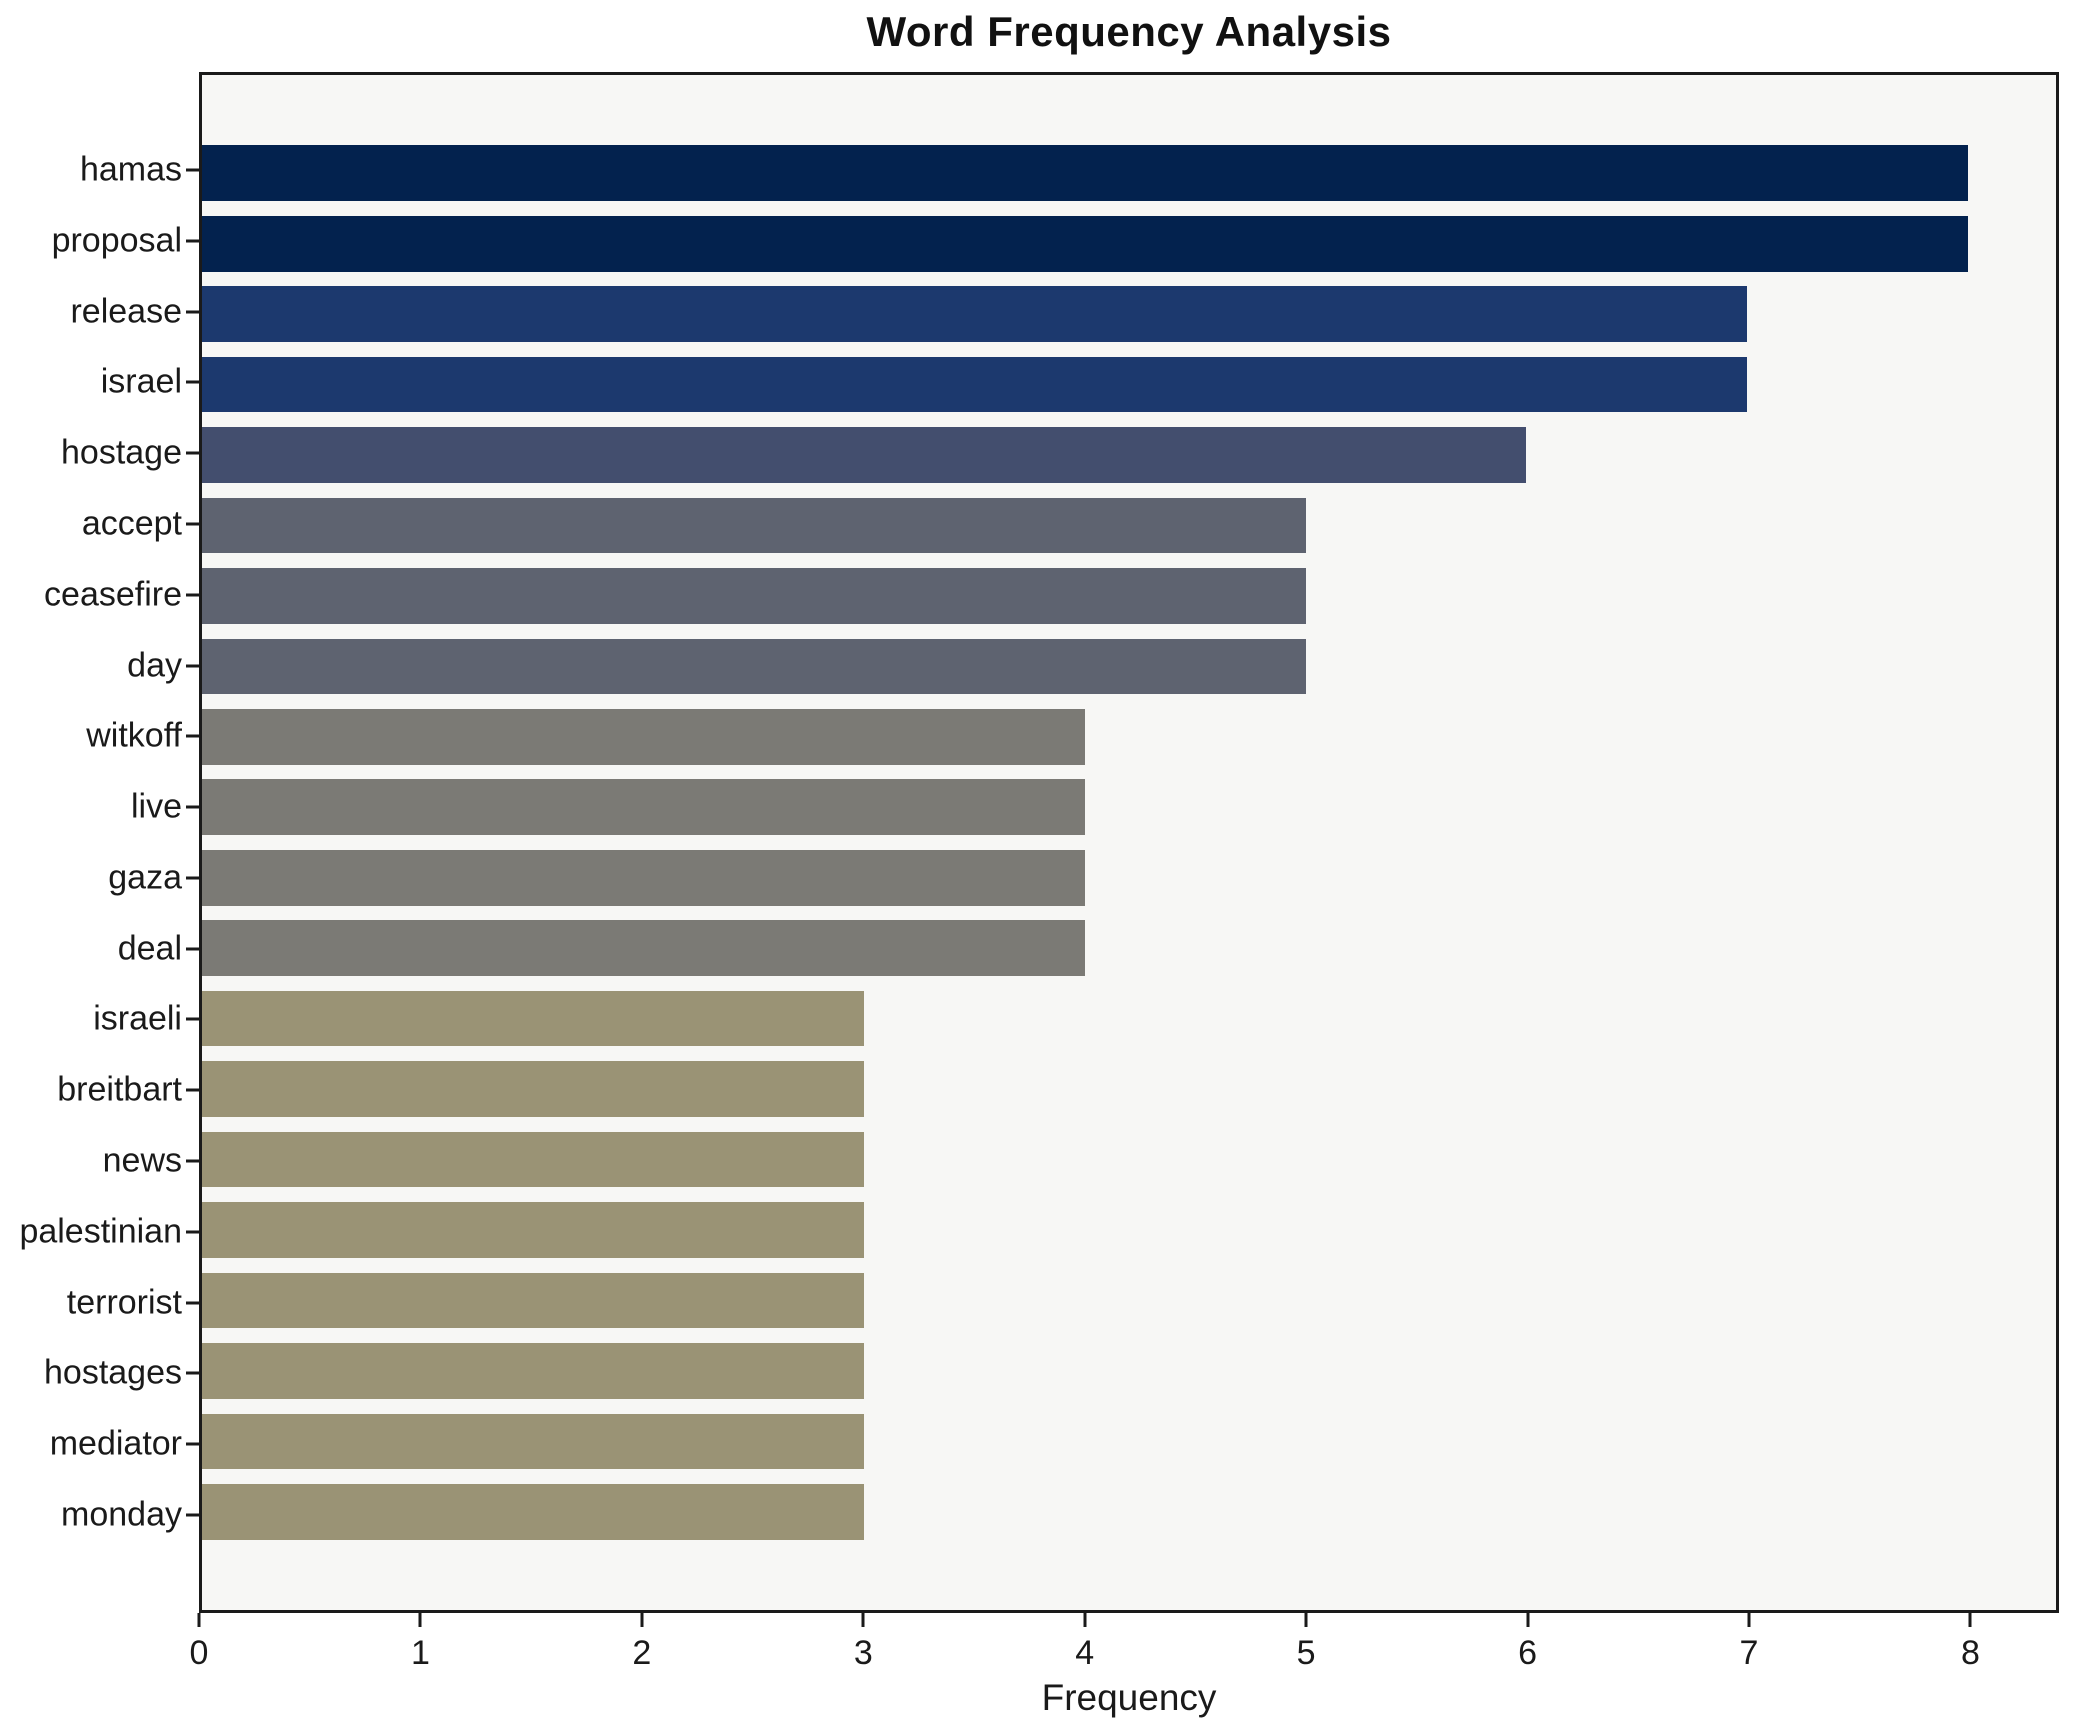  What do you see at coordinates (134, 735) in the screenshot?
I see `y-tick-label-witkoff: witkoff` at bounding box center [134, 735].